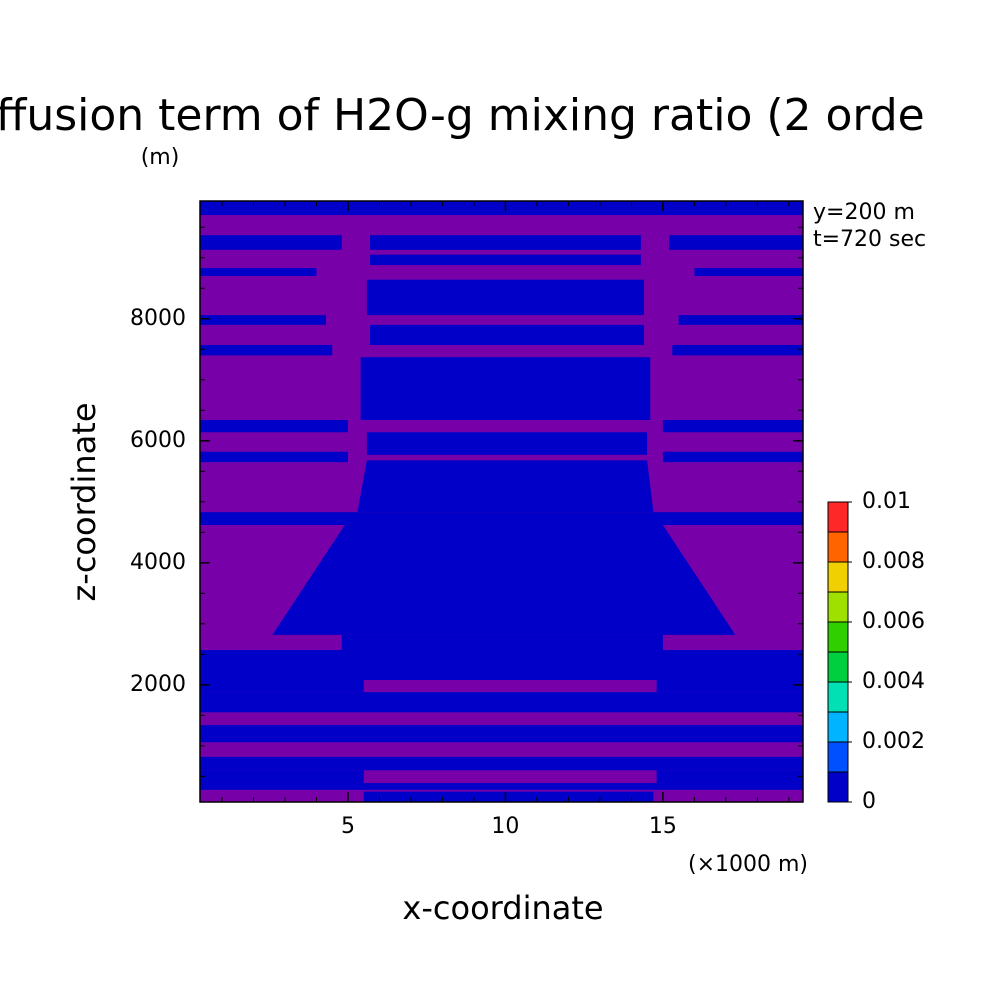 The height and width of the screenshot is (1004, 1004). Describe the element at coordinates (160, 157) in the screenshot. I see `y-unit: (m)` at that location.